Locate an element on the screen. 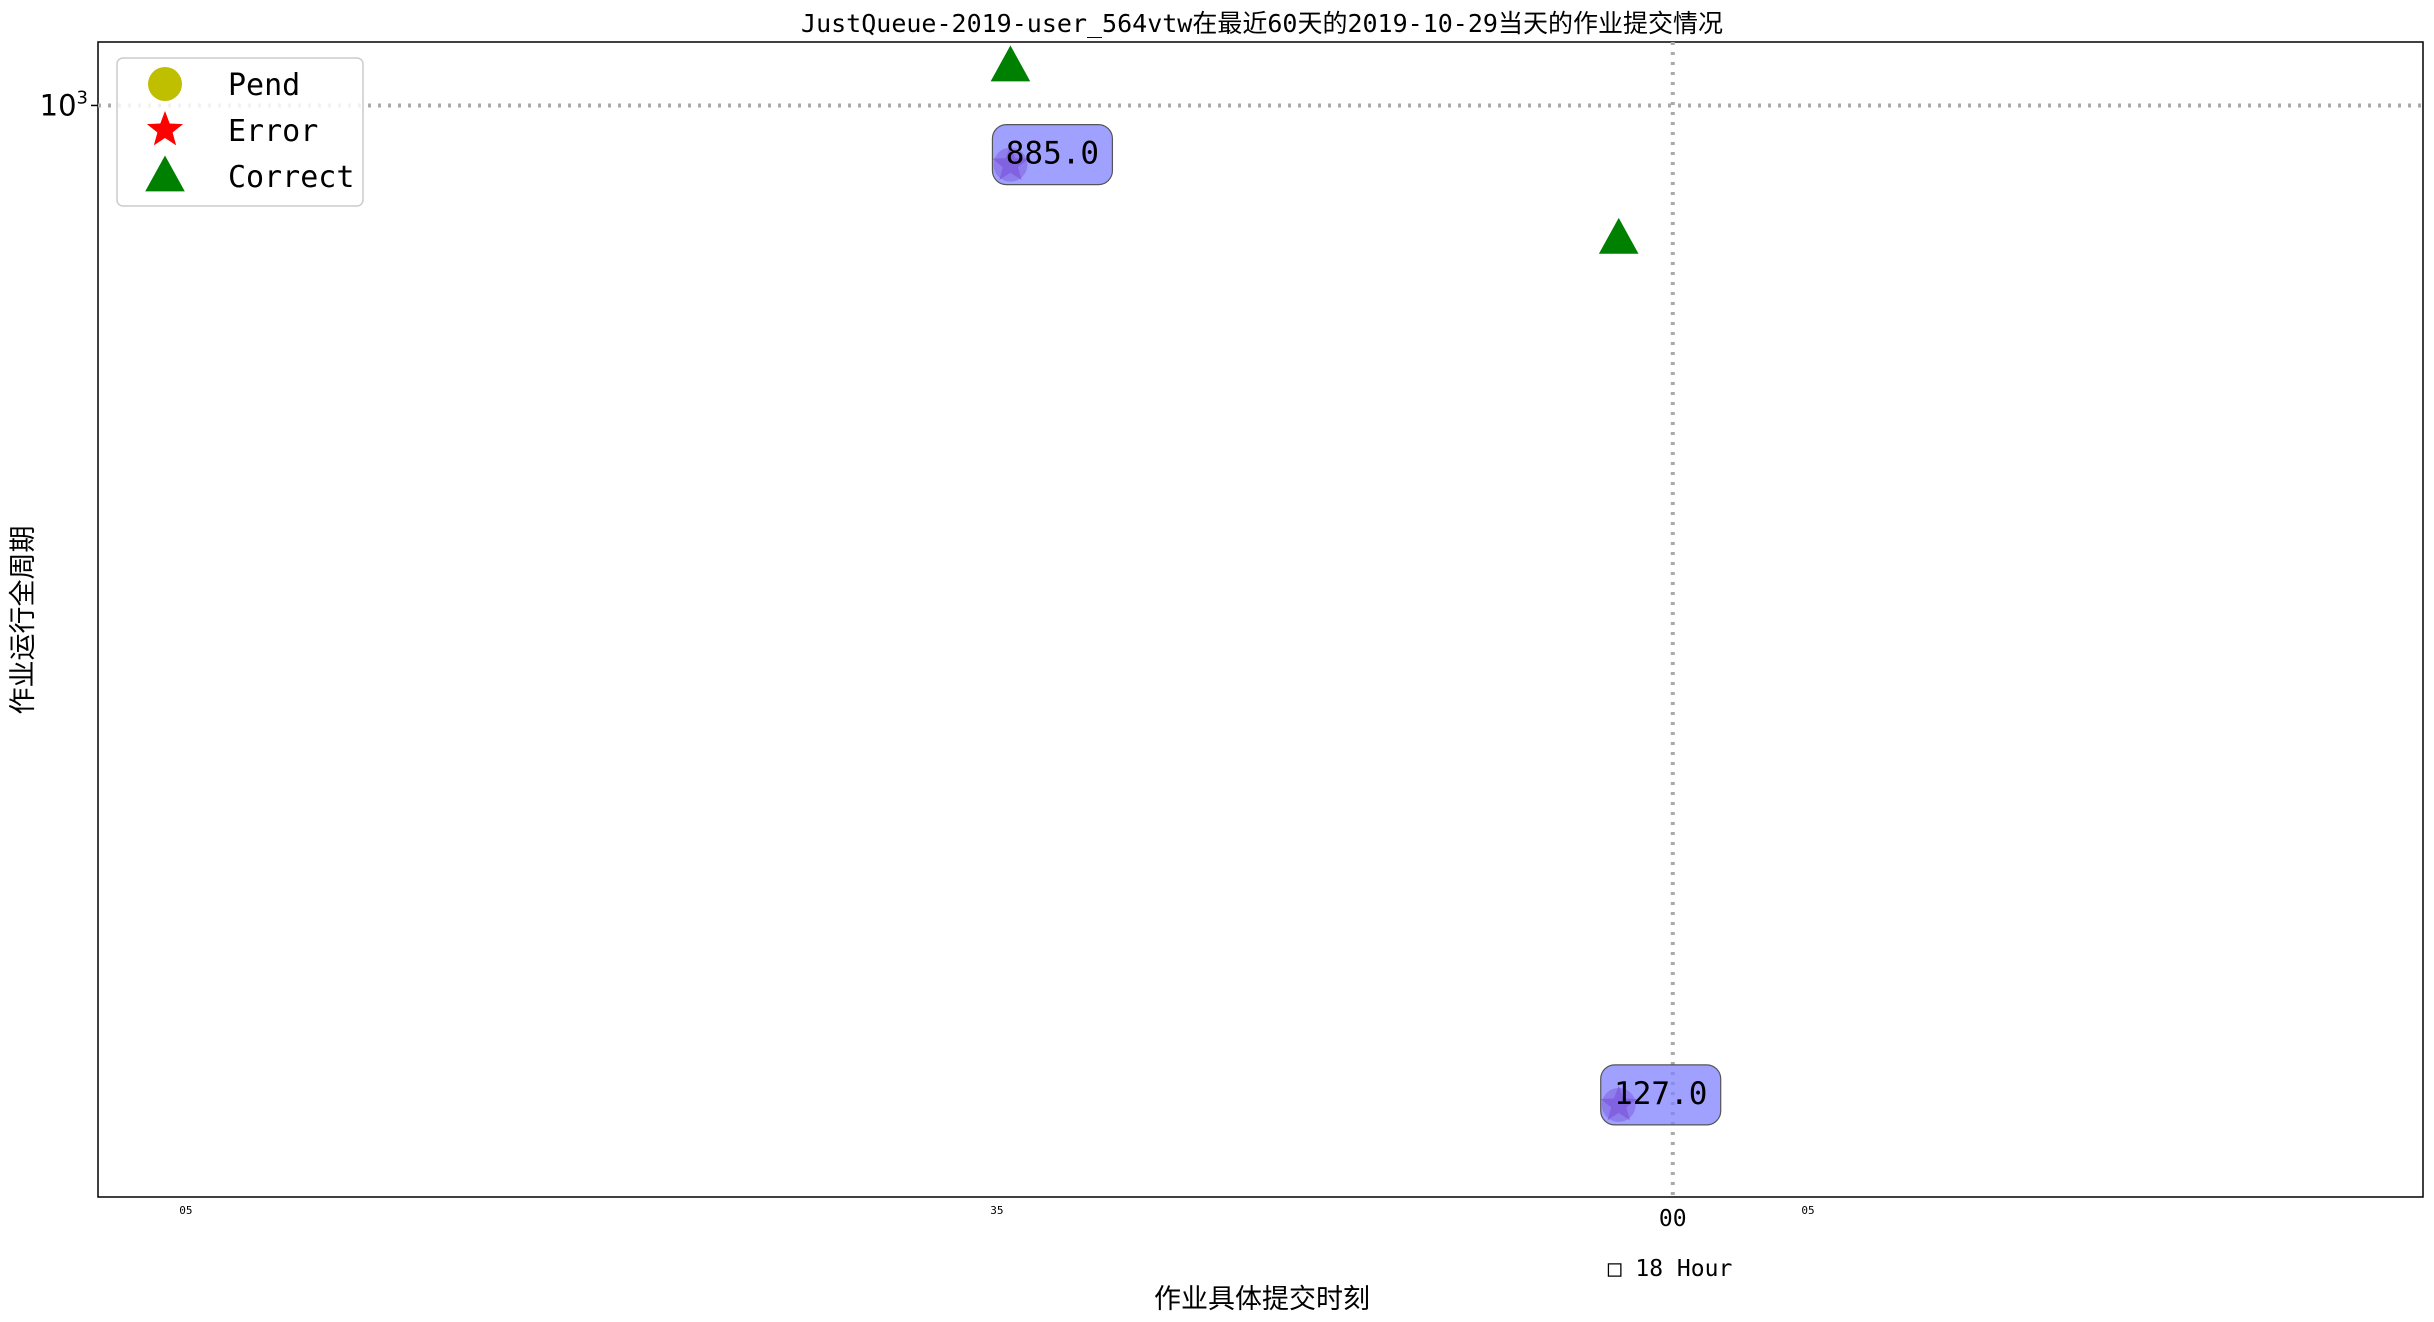 The height and width of the screenshot is (1322, 2434). y-tick-label: 103 is located at coordinates (64, 104).